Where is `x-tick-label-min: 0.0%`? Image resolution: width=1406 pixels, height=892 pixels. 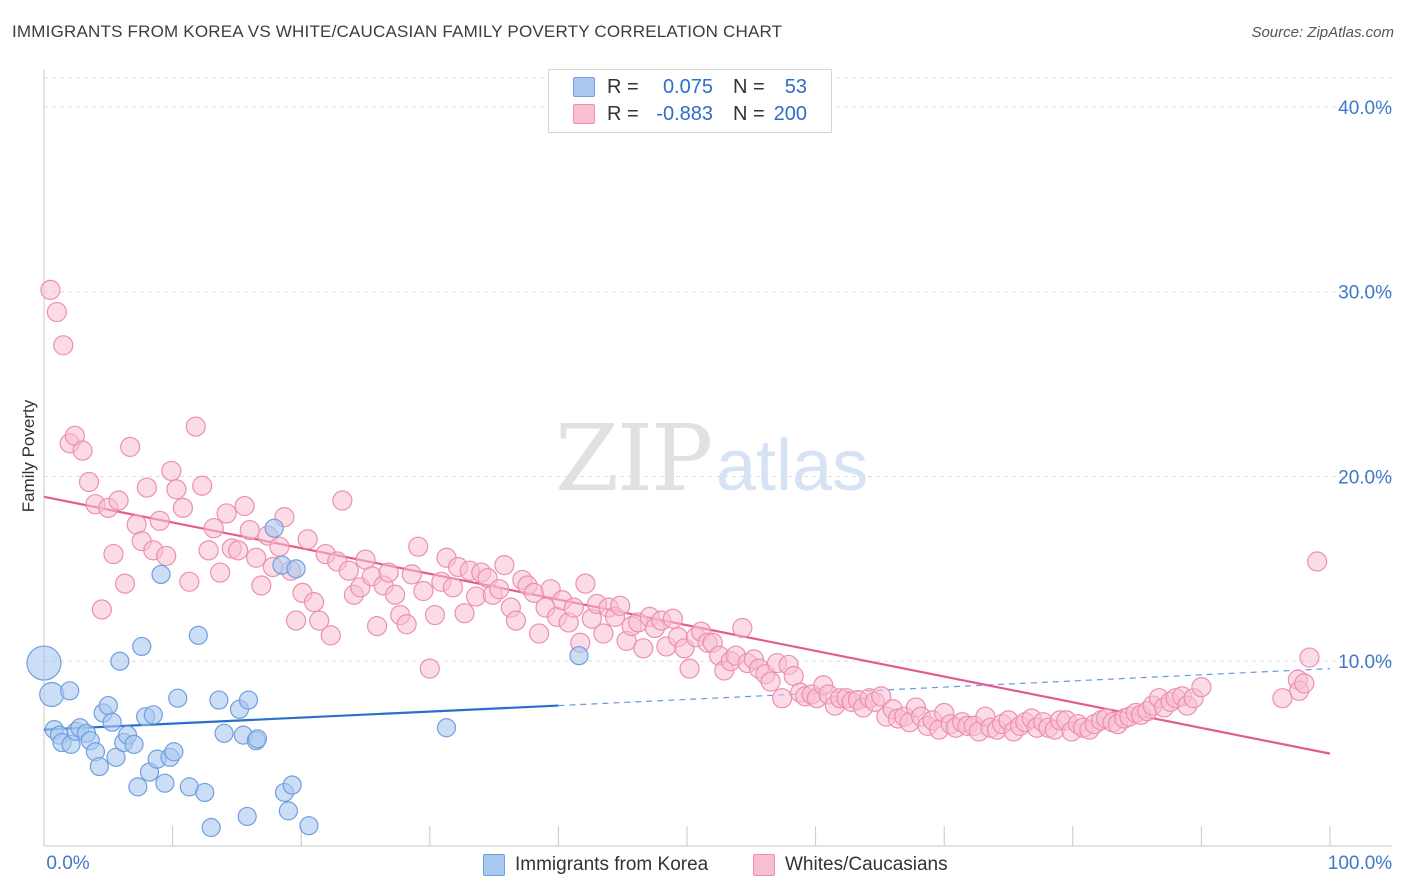
x-tick-label-min: 0.0% is located at coordinates (67, 863).